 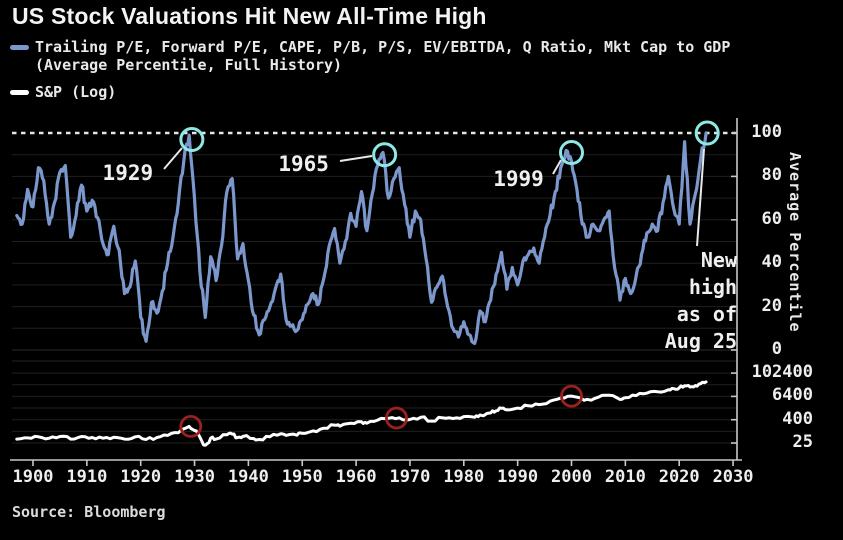 I want to click on year-tick-label-2010: 2010, so click(x=625, y=477).